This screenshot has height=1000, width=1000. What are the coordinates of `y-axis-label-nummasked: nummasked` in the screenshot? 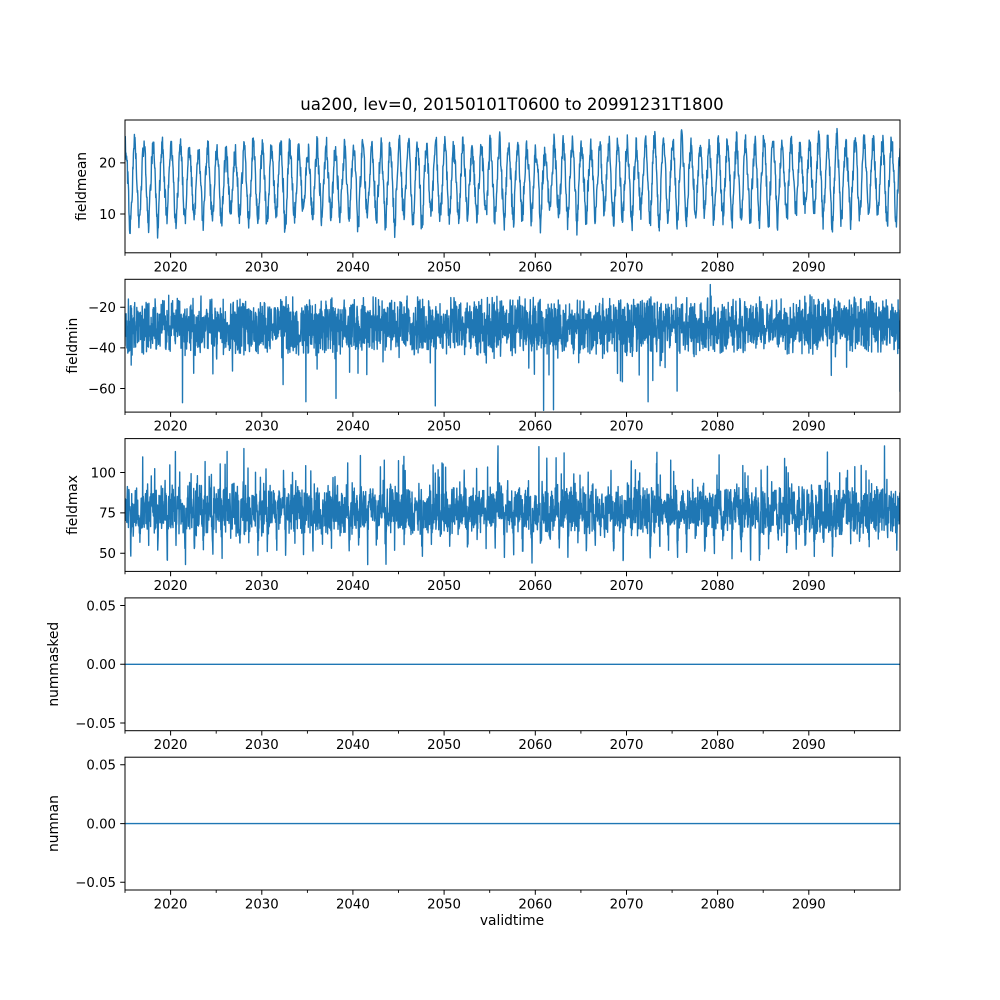 It's located at (54, 664).